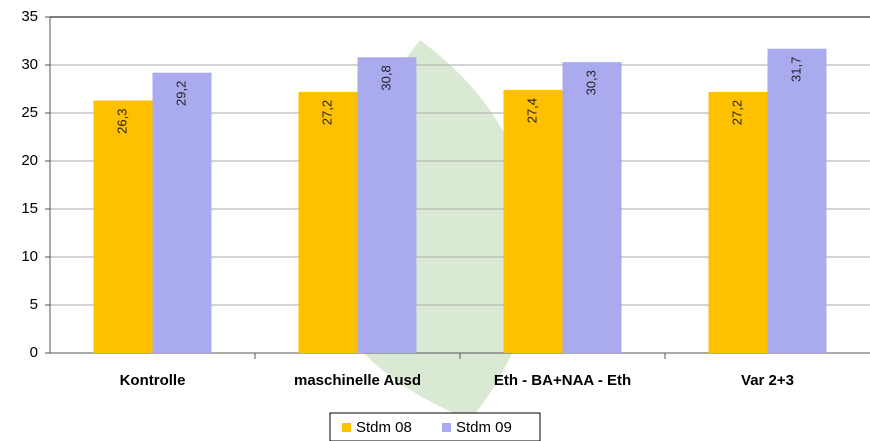 Image resolution: width=870 pixels, height=441 pixels. What do you see at coordinates (121, 121) in the screenshot?
I see `value-label: 26,3` at bounding box center [121, 121].